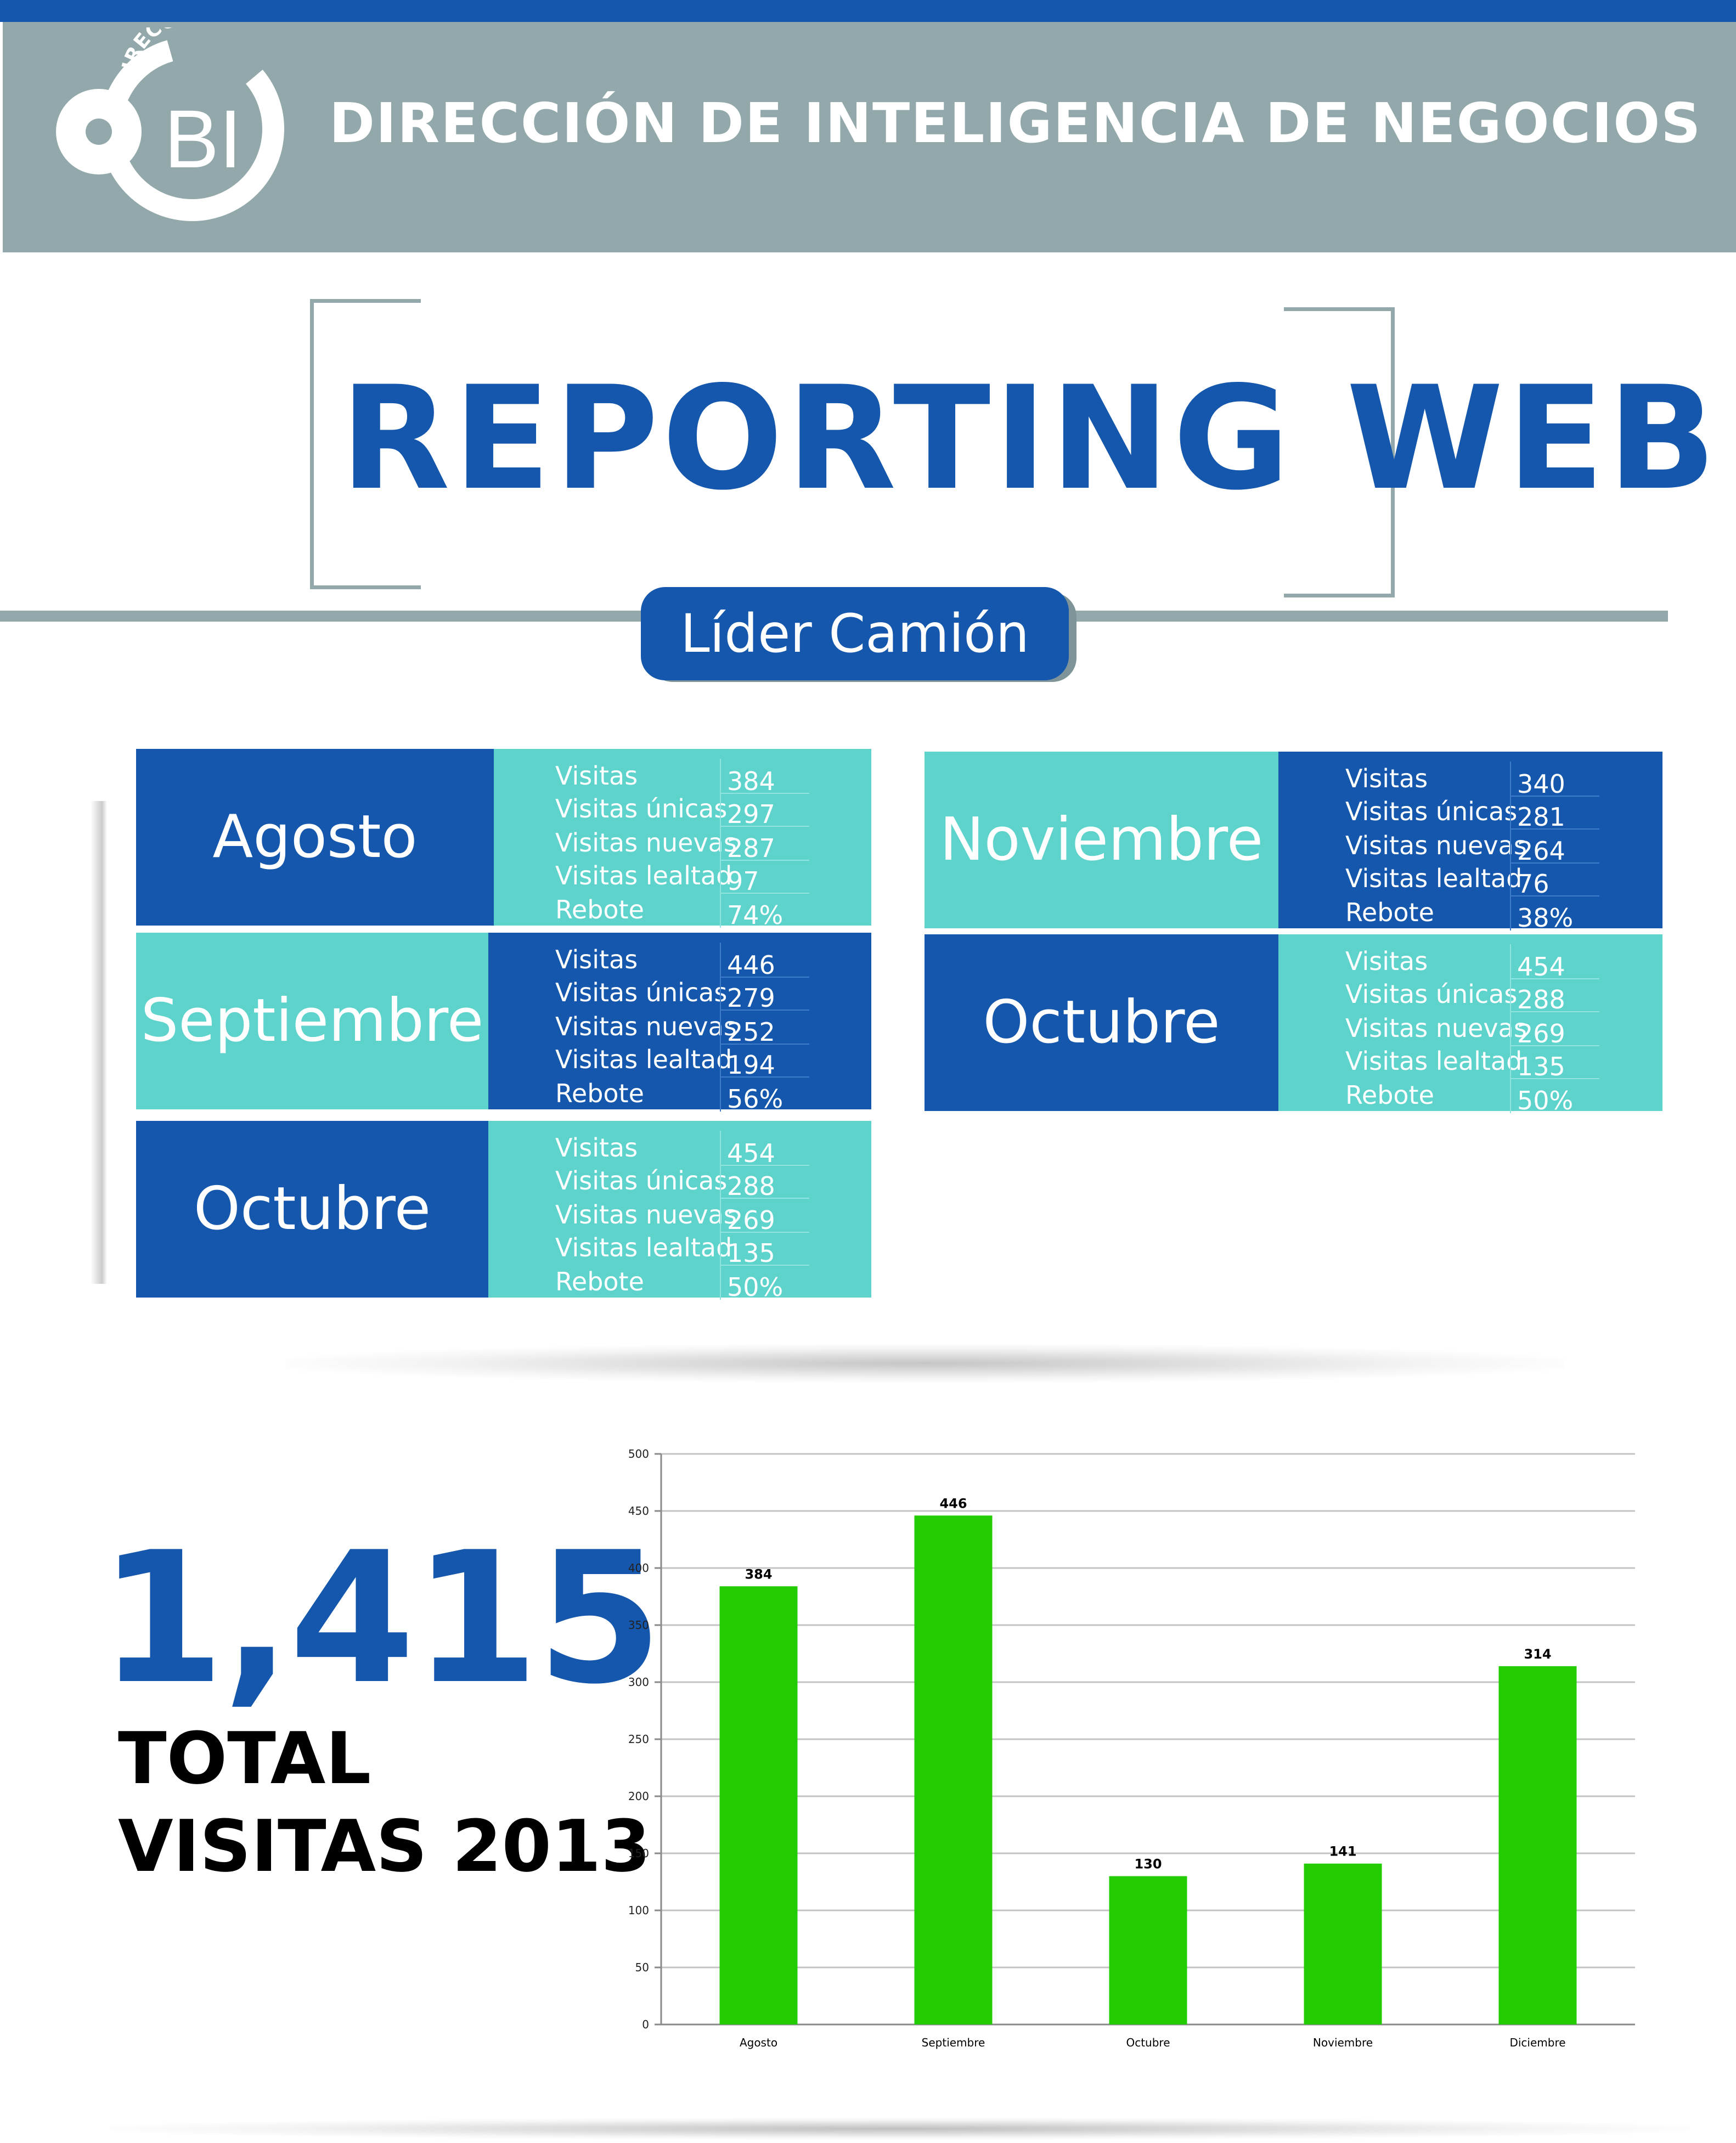 This screenshot has height=2143, width=1736. What do you see at coordinates (651, 810) in the screenshot?
I see `stat-row: Visitas únicas 297` at bounding box center [651, 810].